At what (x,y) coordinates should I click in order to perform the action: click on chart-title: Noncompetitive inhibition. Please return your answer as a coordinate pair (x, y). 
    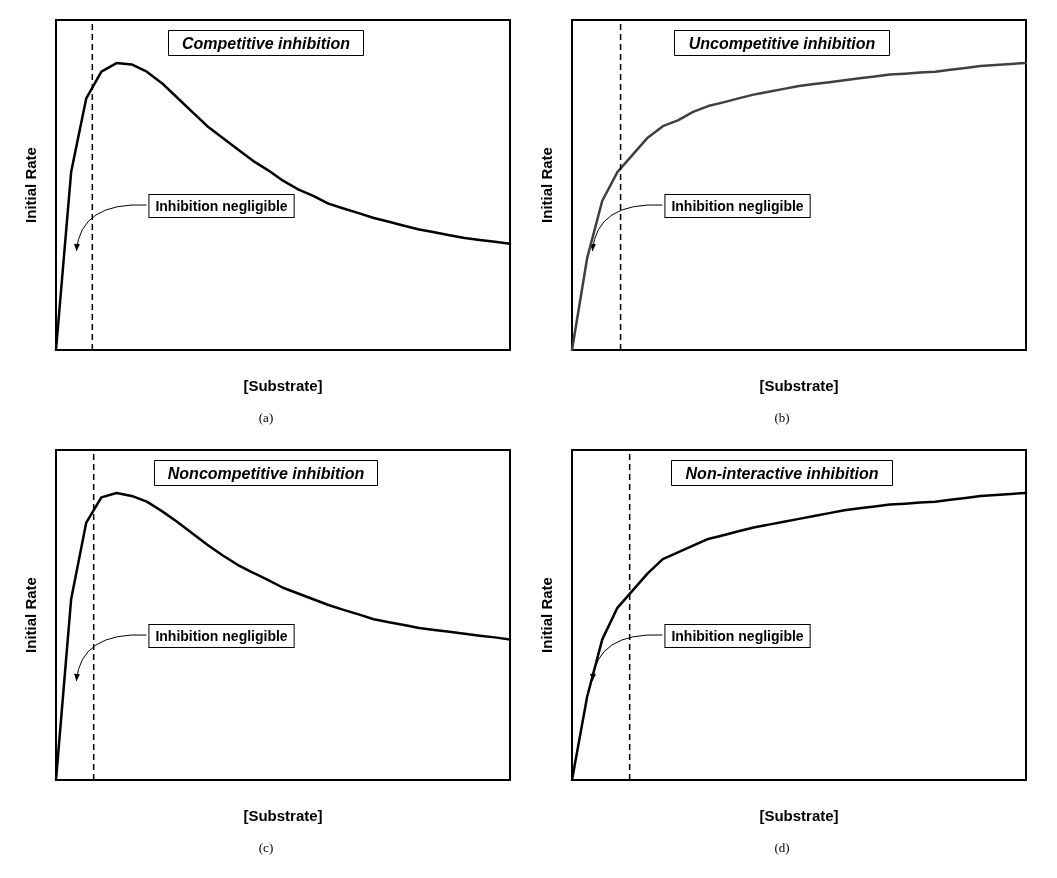
    Looking at the image, I should click on (266, 473).